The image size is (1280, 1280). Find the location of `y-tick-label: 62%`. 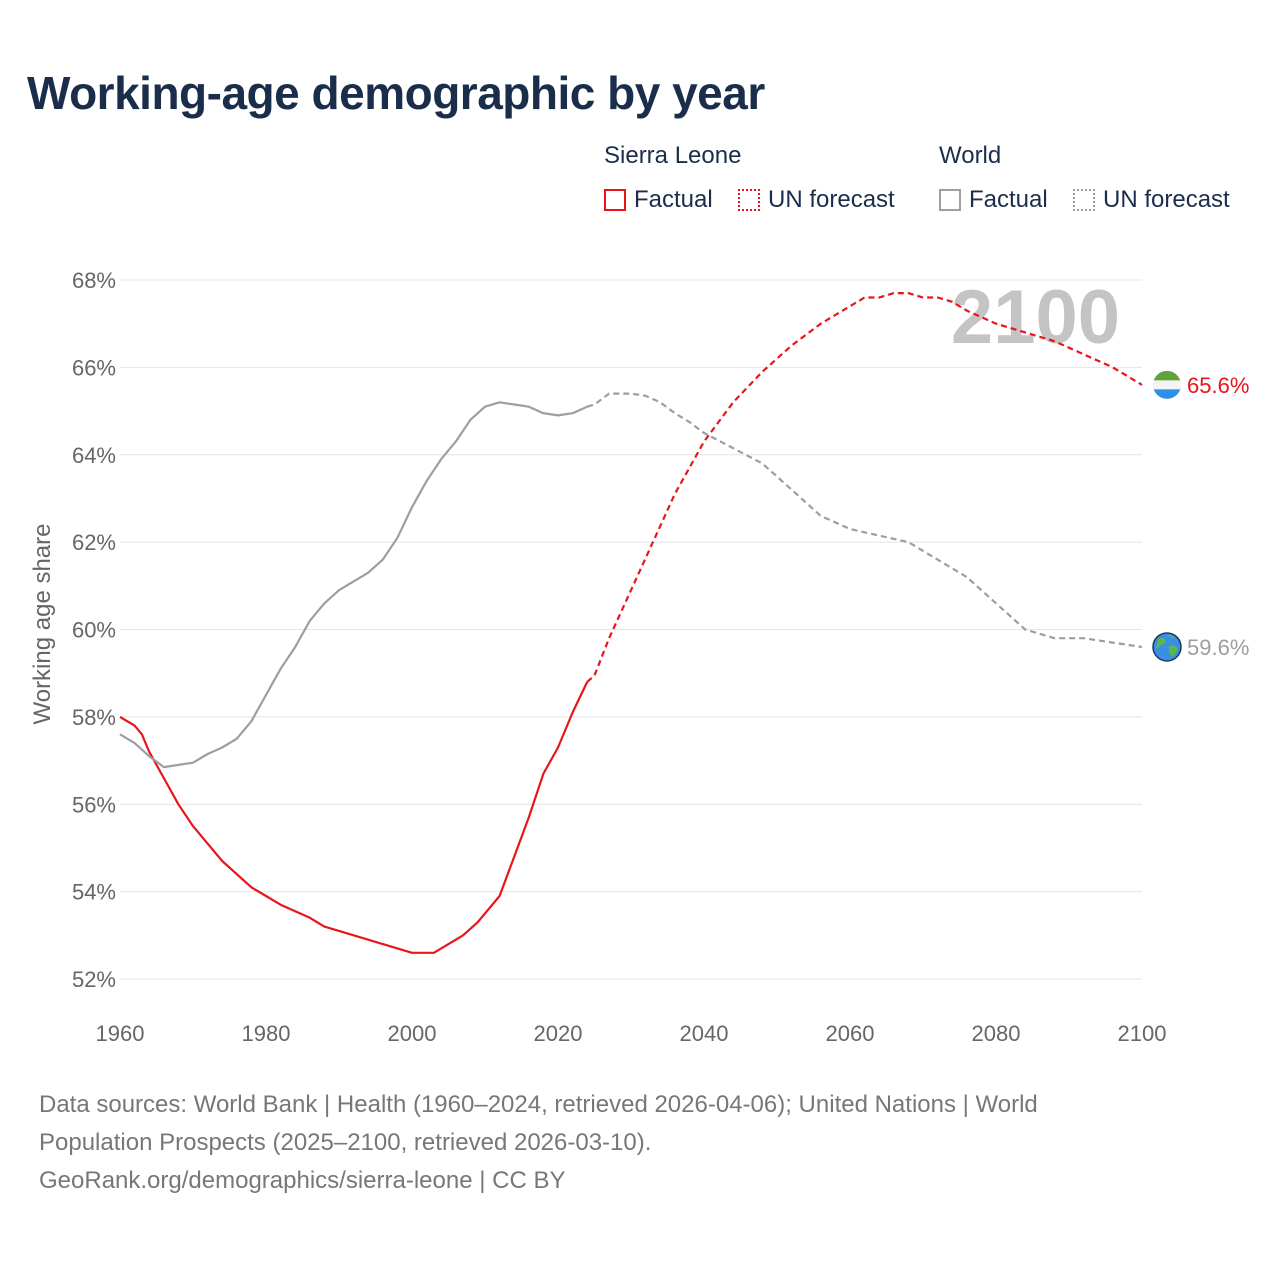

y-tick-label: 62% is located at coordinates (94, 542).